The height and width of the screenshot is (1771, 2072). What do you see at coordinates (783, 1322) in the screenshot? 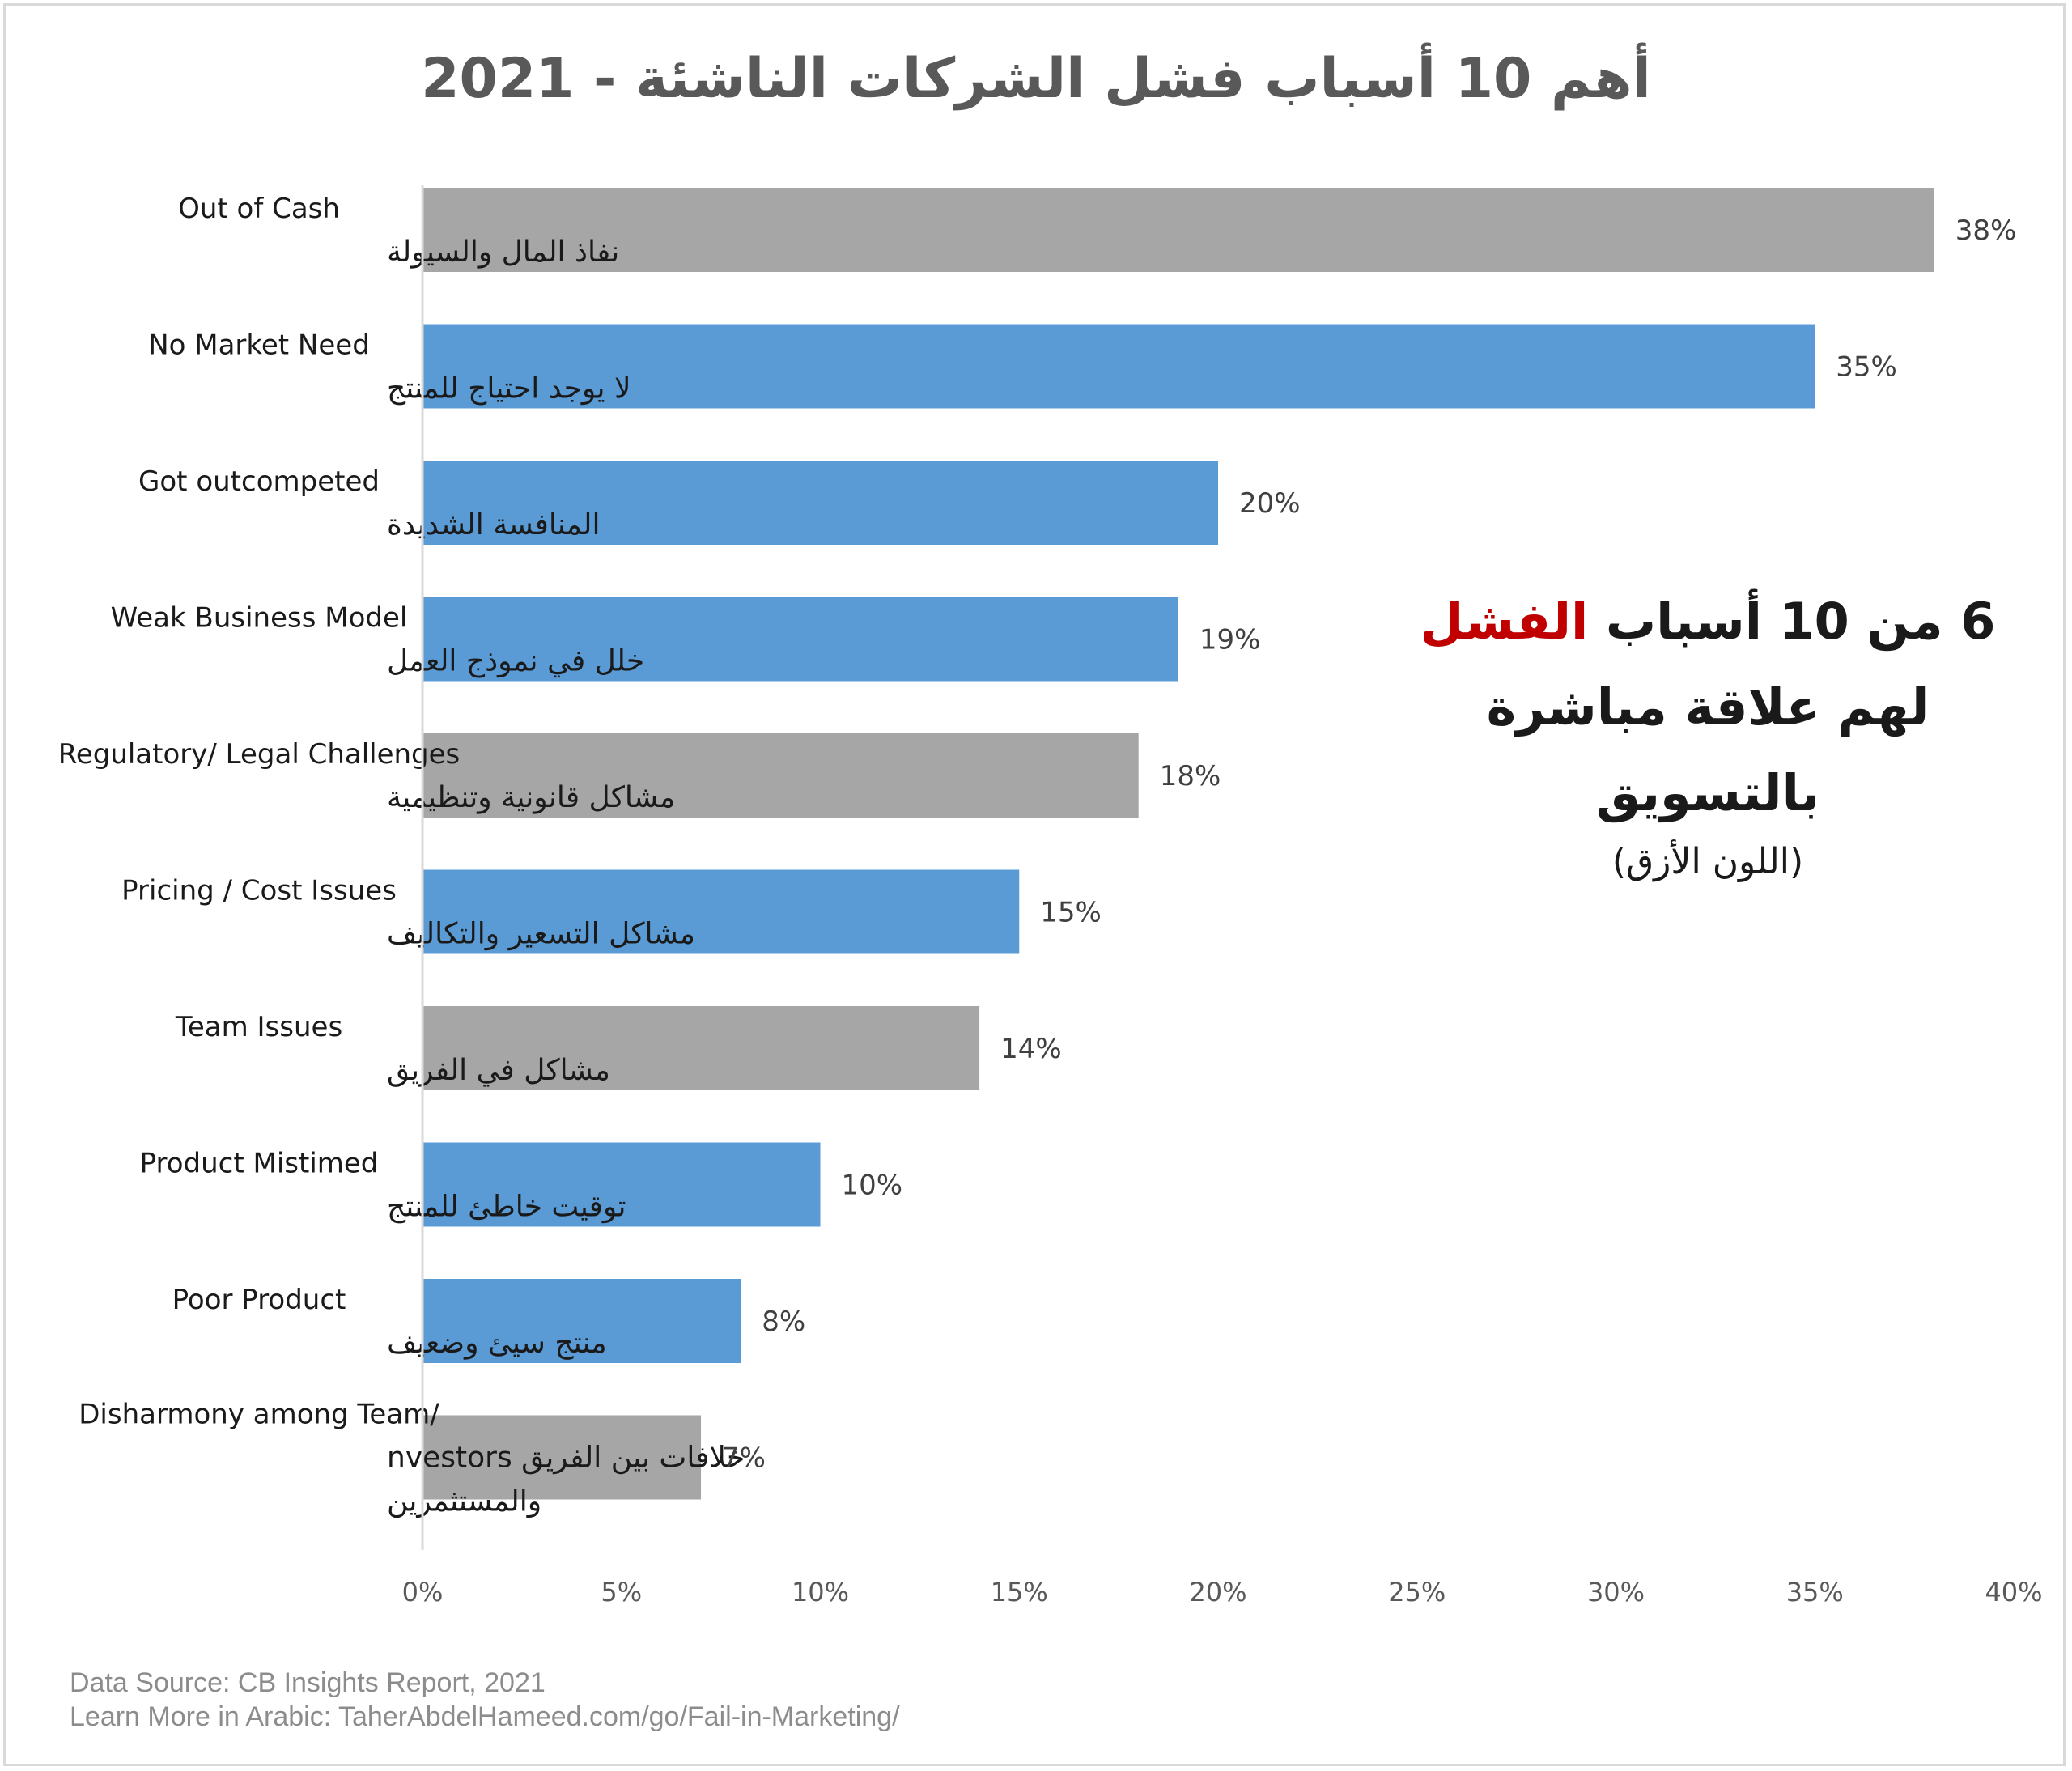
I see `value-label-9: 8%` at bounding box center [783, 1322].